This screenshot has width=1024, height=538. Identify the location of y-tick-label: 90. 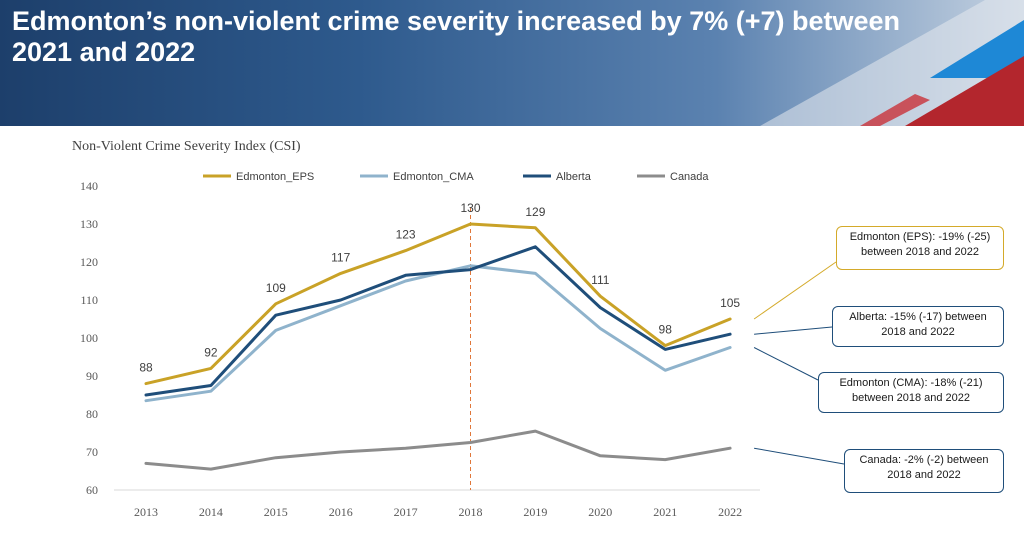
(92, 376).